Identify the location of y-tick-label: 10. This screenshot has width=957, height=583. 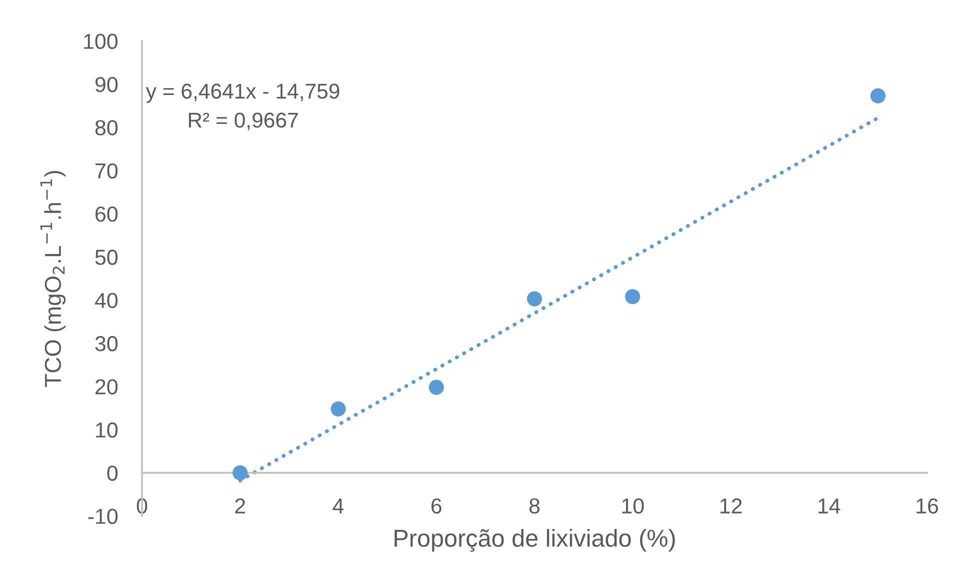
(107, 430).